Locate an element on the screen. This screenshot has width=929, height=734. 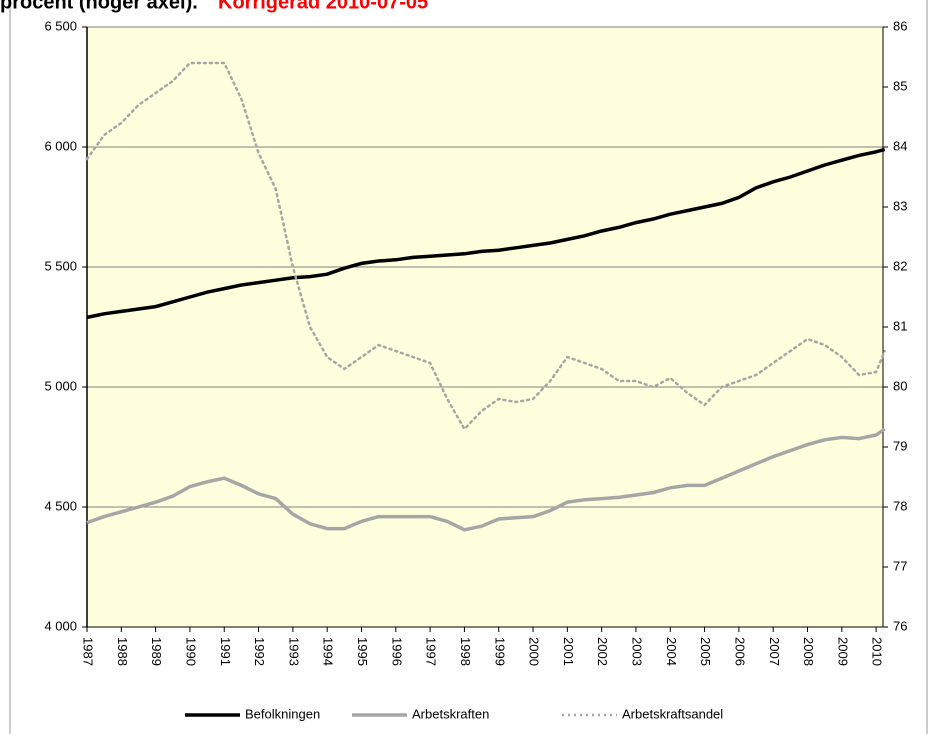
legend-label: Arbetskraftsandel is located at coordinates (672, 713).